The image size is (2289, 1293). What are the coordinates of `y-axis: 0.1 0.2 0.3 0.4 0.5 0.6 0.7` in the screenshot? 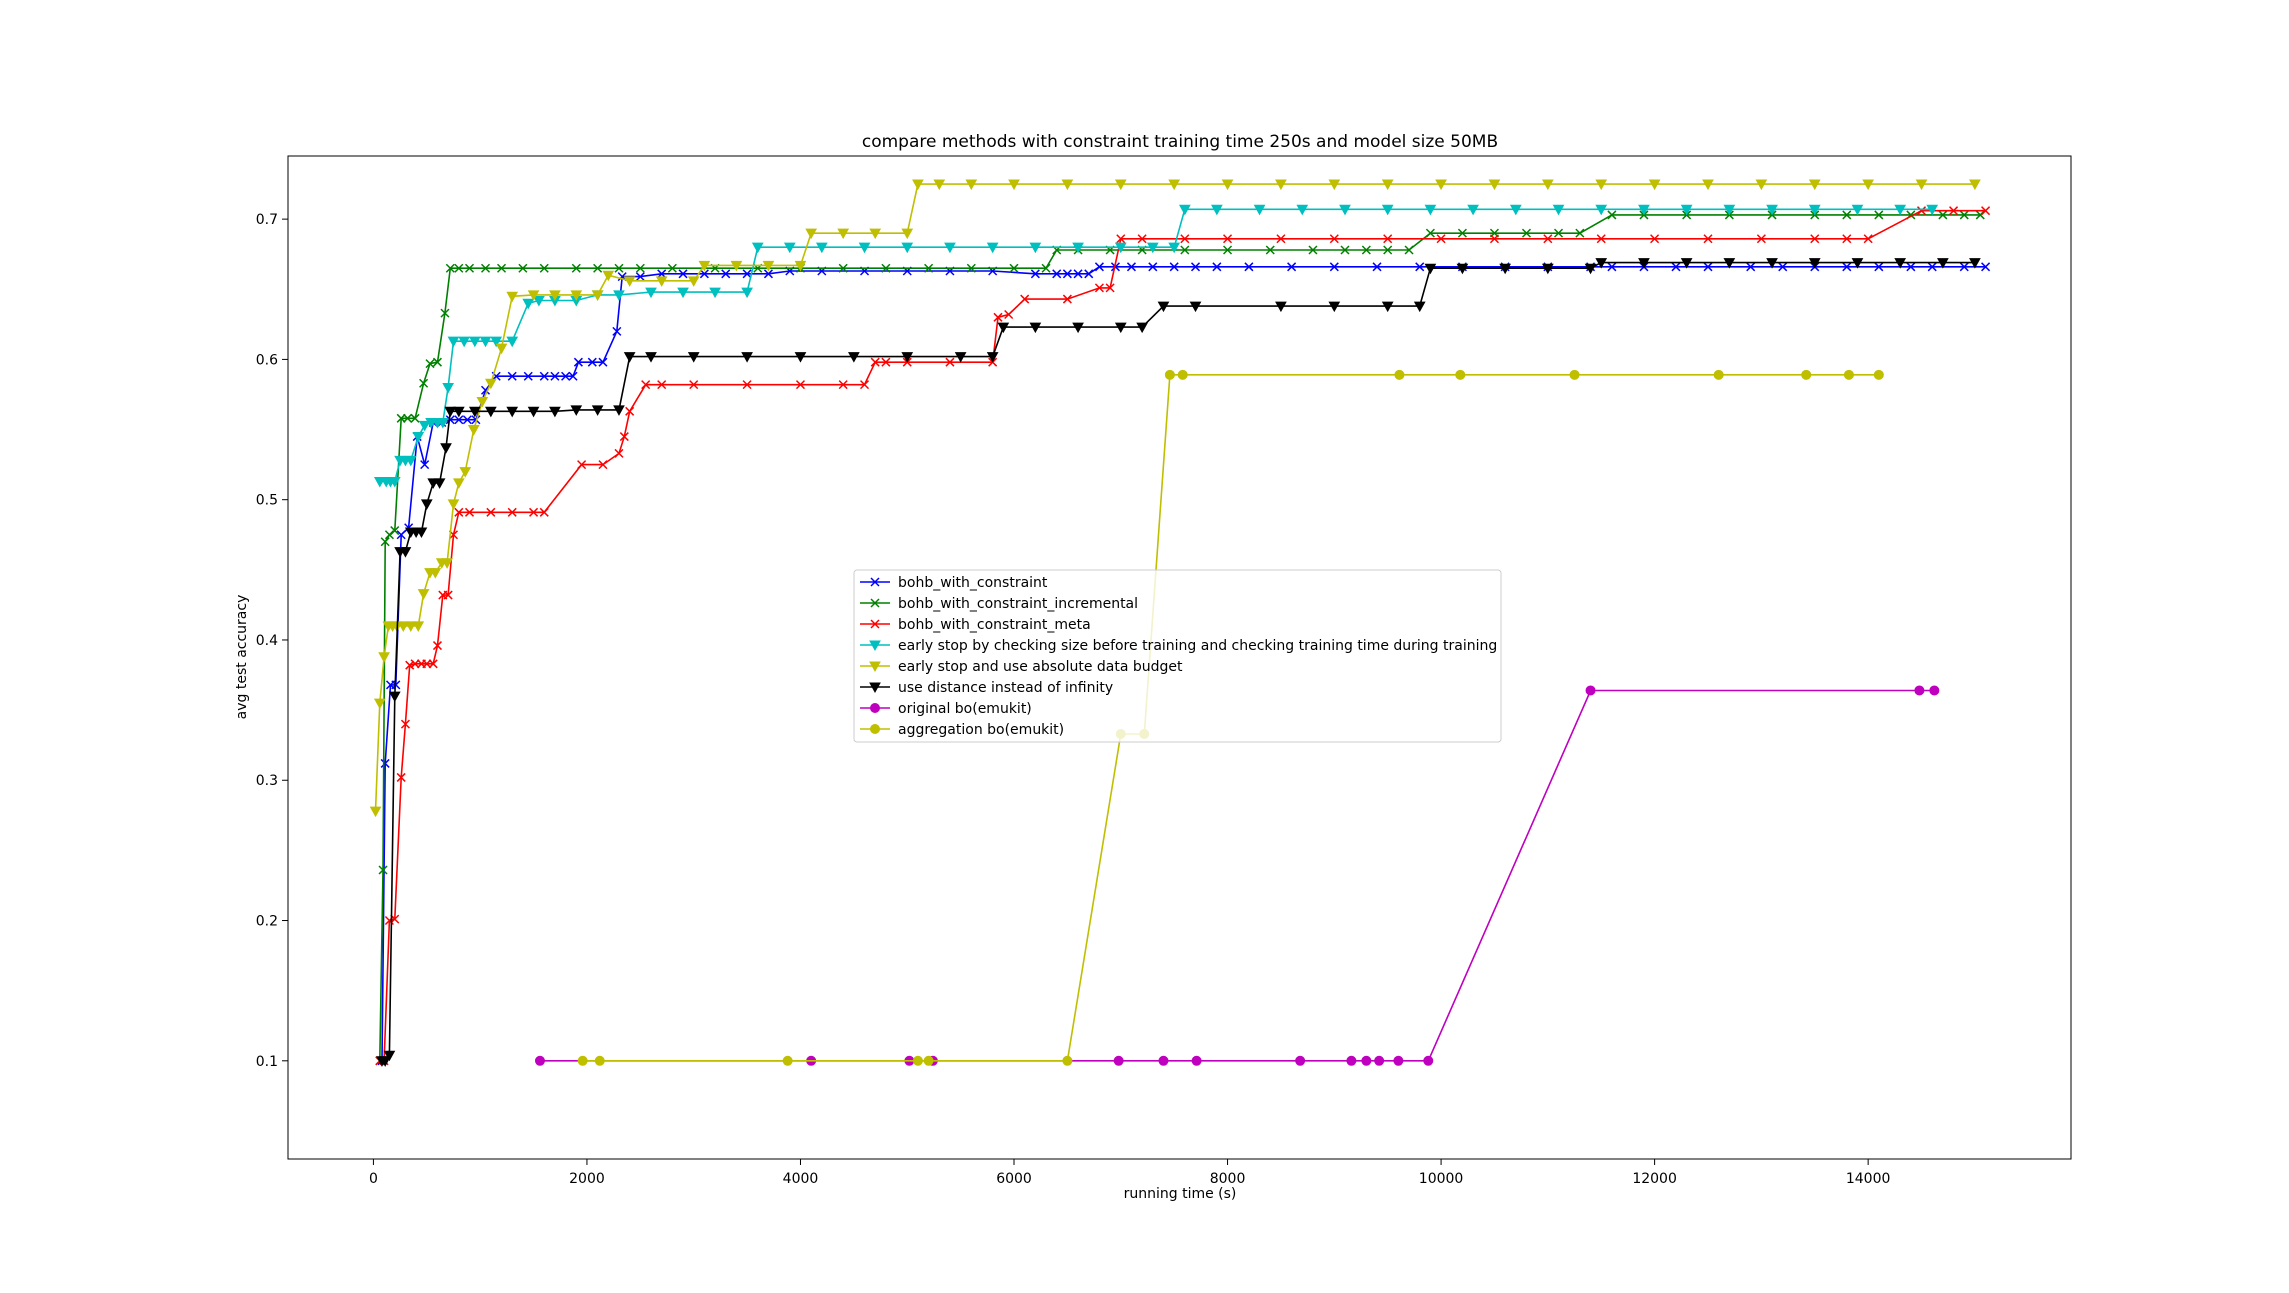 It's located at (272, 641).